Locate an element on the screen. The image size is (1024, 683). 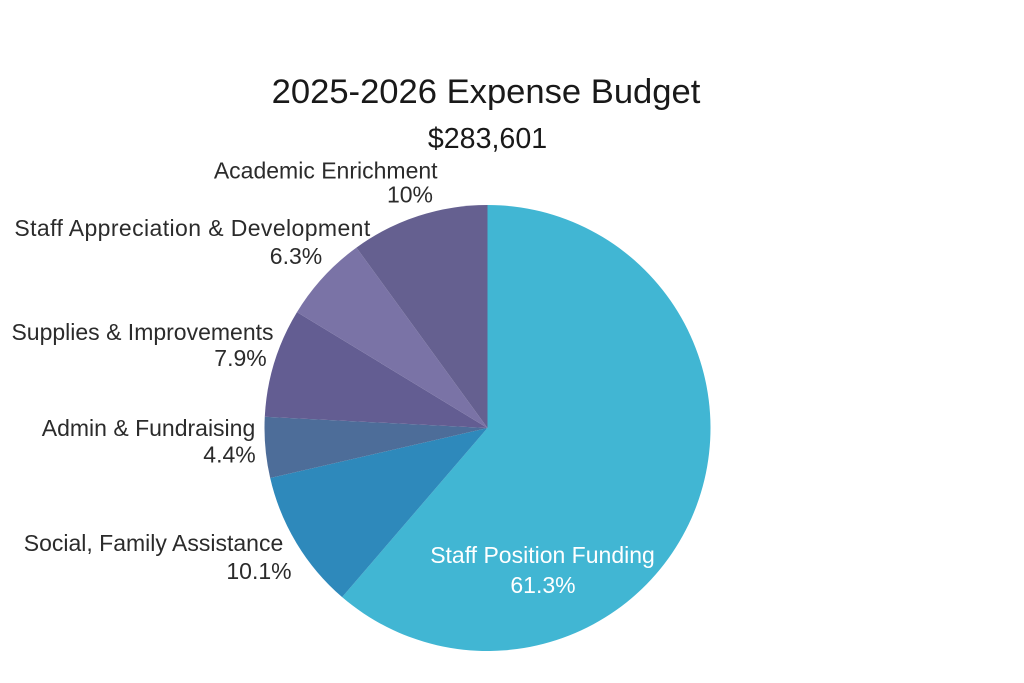
svg-text: Supplies & Improvements is located at coordinates (142, 332).